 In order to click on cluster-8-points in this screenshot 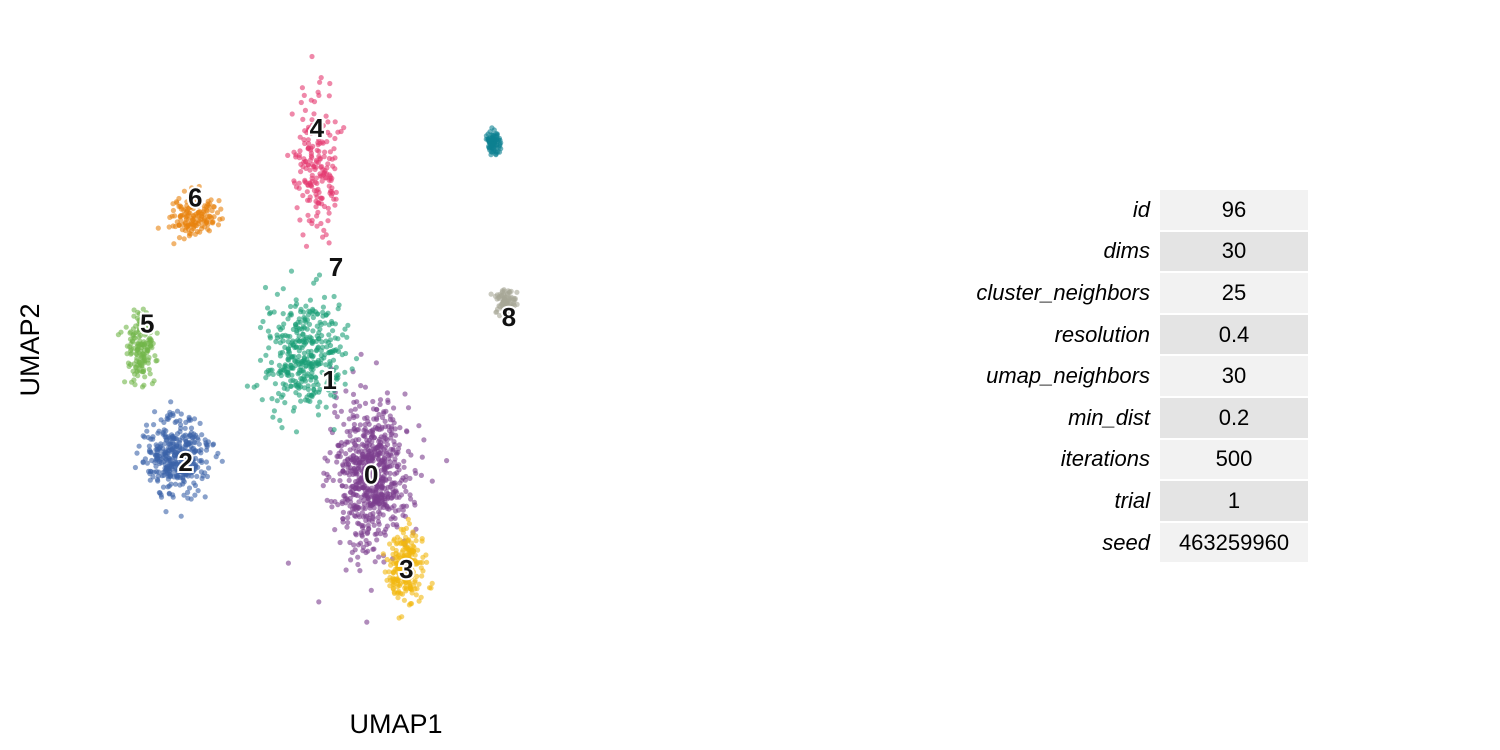, I will do `click(504, 303)`.